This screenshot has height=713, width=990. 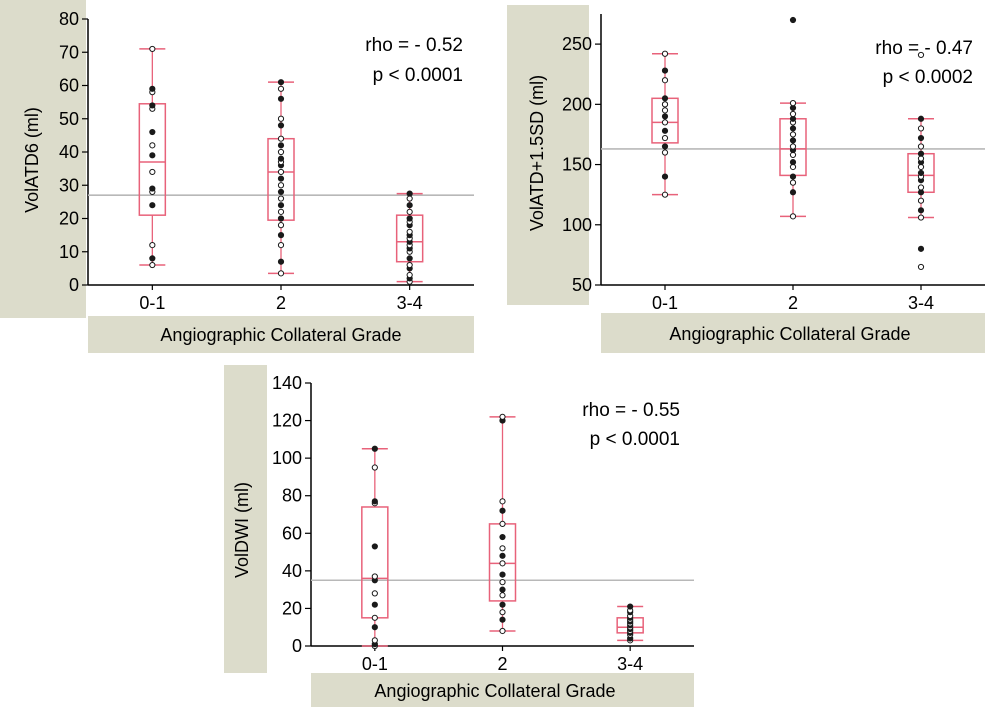 What do you see at coordinates (292, 496) in the screenshot?
I see `y-tick-label: 80` at bounding box center [292, 496].